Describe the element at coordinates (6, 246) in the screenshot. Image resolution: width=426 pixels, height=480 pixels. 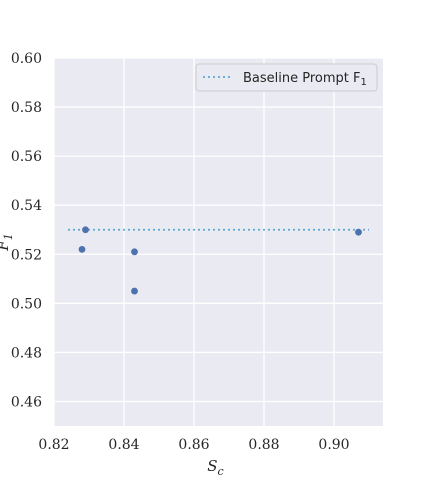
I see `y-axis-label-main: F` at that location.